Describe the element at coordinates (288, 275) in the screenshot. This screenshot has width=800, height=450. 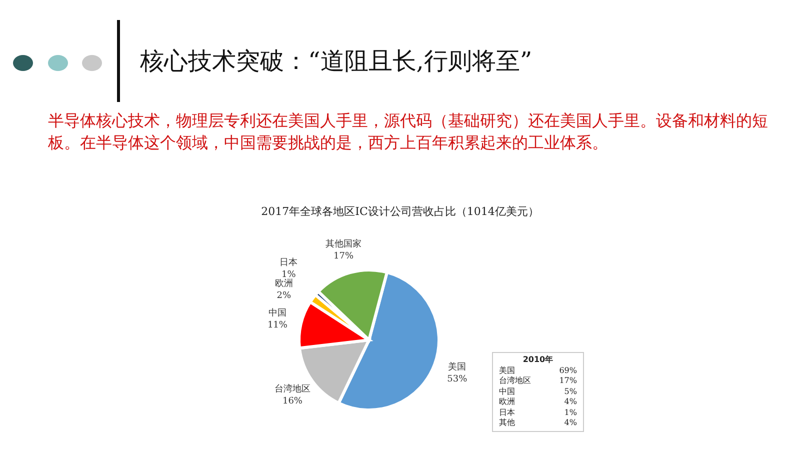
I see `data-label: 1%` at that location.